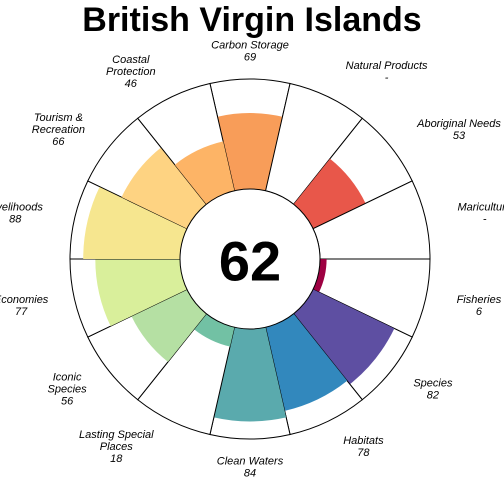 Image resolution: width=504 pixels, height=504 pixels. What do you see at coordinates (250, 374) in the screenshot?
I see `bar-clean-waters` at bounding box center [250, 374].